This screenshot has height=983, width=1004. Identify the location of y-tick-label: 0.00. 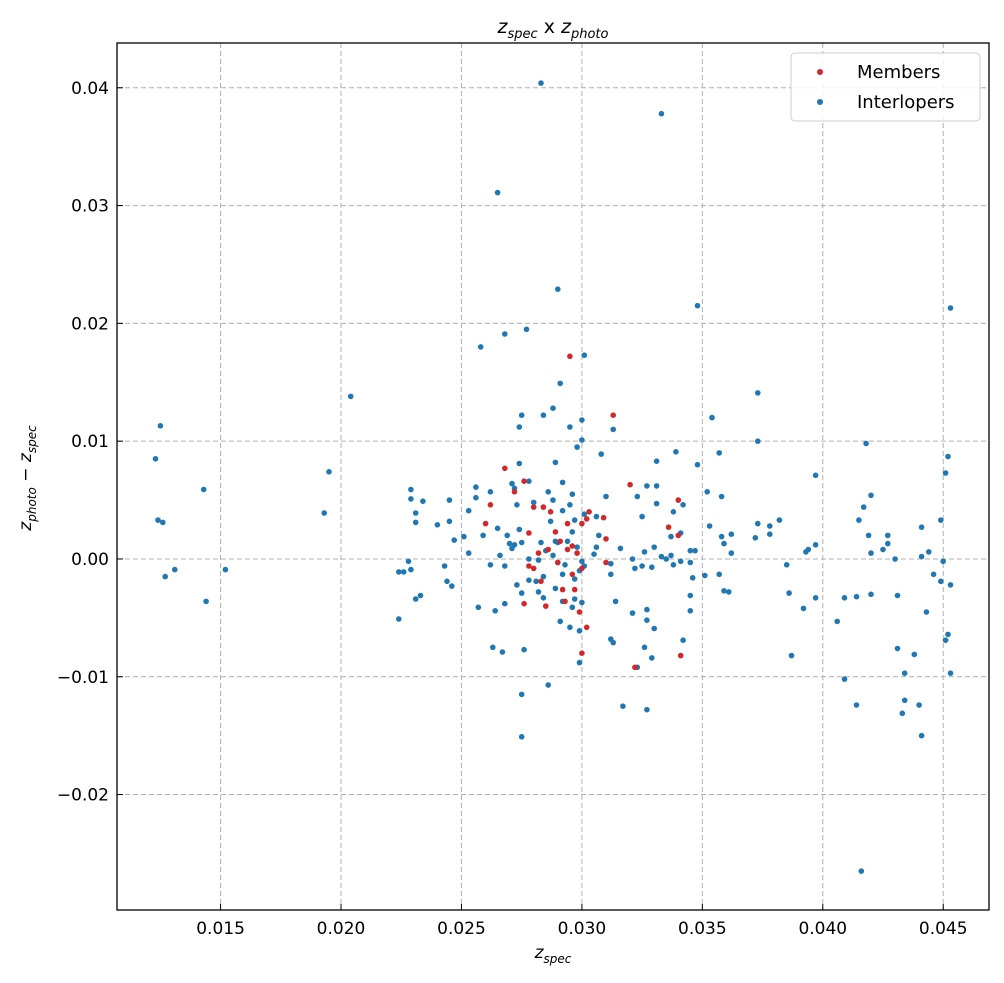
(90, 560).